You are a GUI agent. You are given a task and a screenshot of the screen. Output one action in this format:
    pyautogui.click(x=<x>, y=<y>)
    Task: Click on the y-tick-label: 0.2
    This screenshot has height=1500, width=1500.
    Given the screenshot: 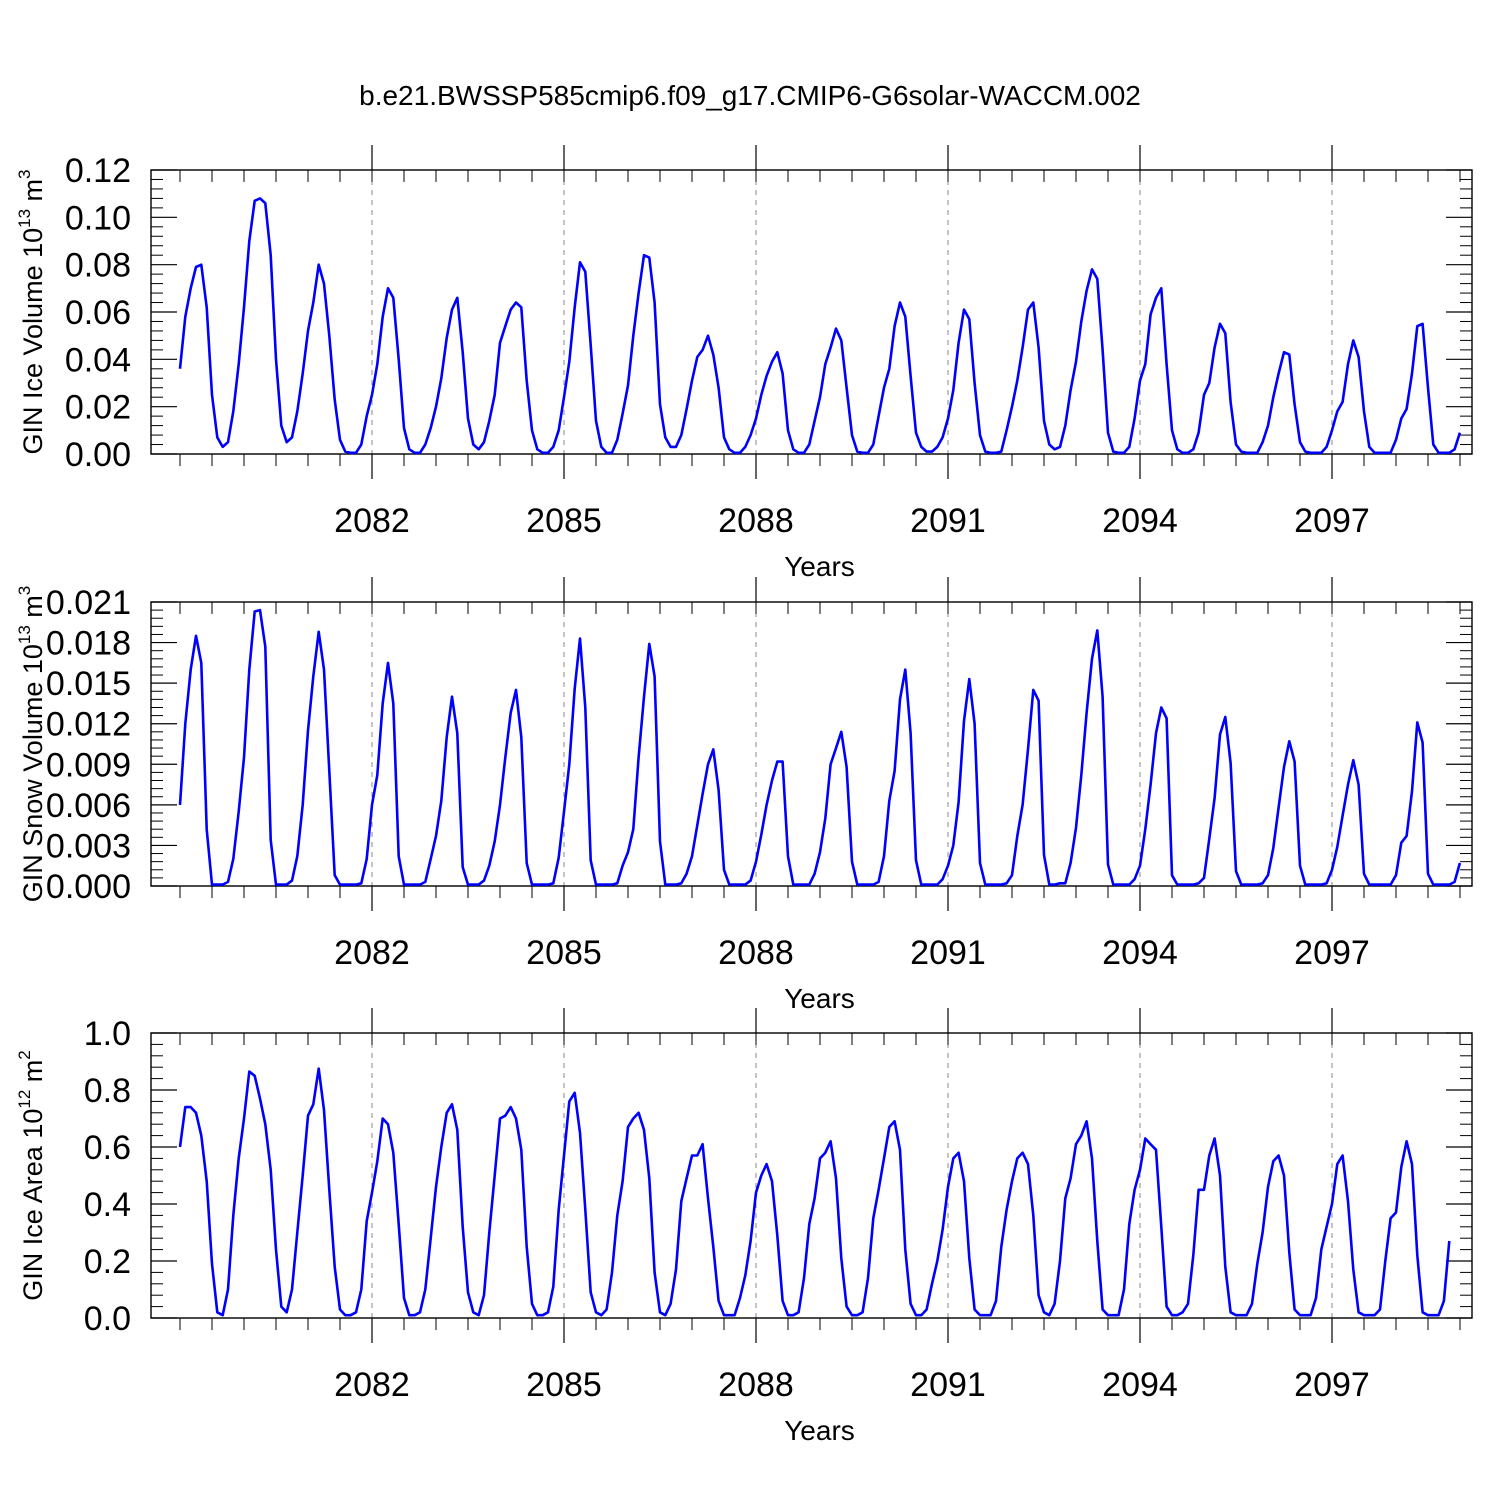 What is the action you would take?
    pyautogui.click(x=107, y=1262)
    